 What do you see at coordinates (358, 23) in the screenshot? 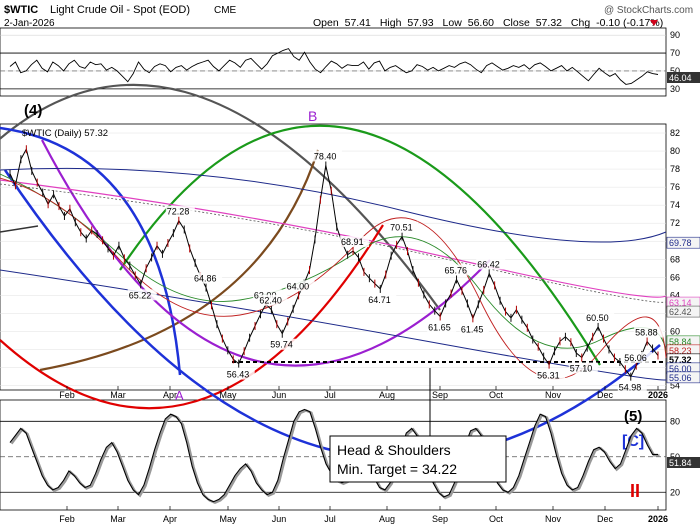
I see `open-value: 57.41` at bounding box center [358, 23].